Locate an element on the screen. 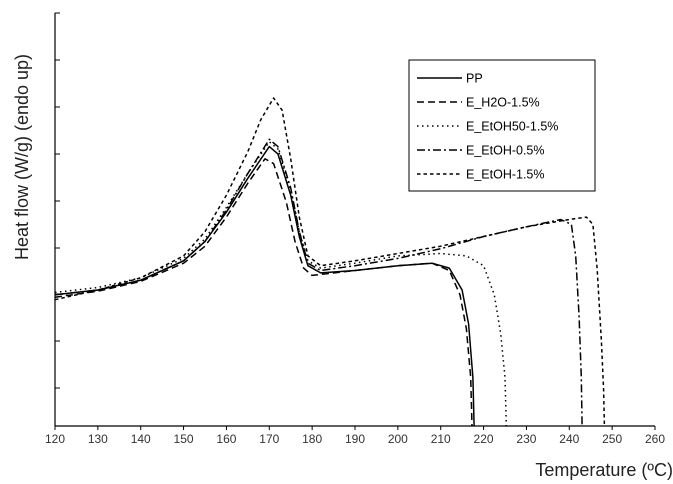  y-axis-title: Heat flow (W/g) (endo up) is located at coordinates (22, 157).